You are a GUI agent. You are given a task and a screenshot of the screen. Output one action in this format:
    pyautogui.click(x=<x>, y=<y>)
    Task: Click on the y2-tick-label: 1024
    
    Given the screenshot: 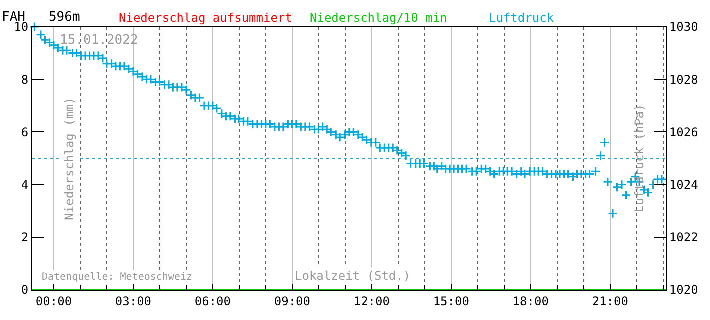 What is the action you would take?
    pyautogui.click(x=683, y=185)
    